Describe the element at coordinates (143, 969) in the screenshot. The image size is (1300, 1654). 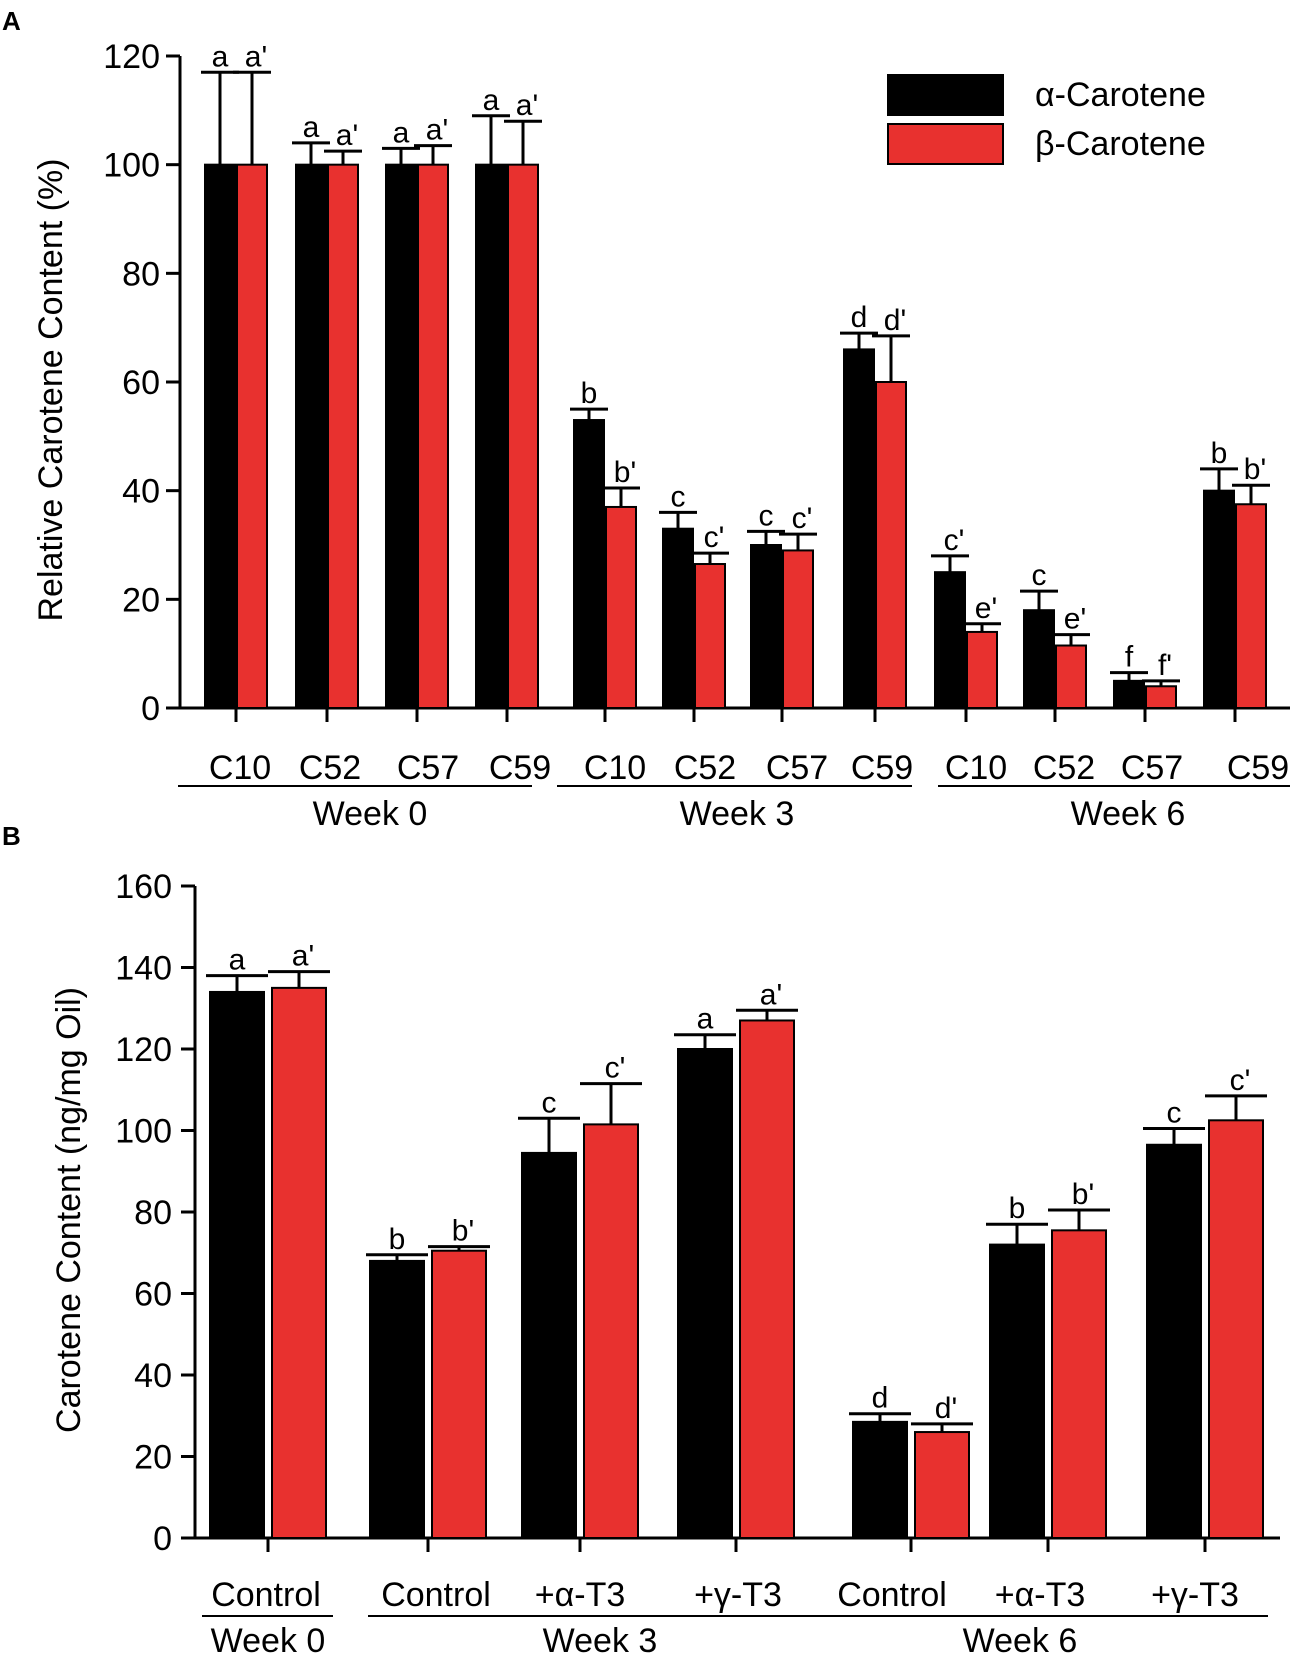
I see `y-tick-label: 140` at that location.